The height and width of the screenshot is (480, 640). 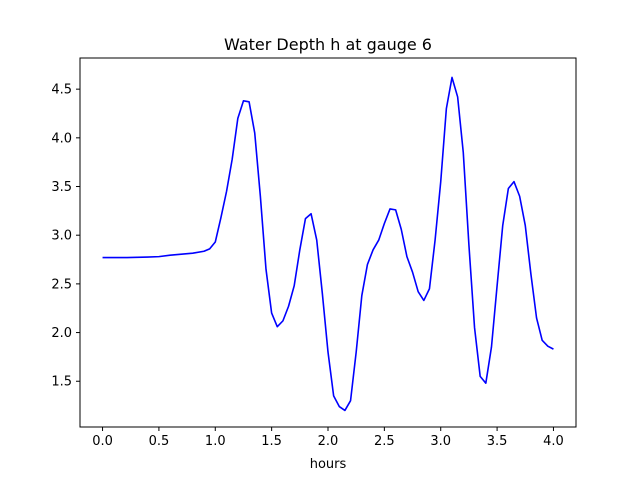 I want to click on x-tick-label-5: 2.5, so click(x=384, y=441).